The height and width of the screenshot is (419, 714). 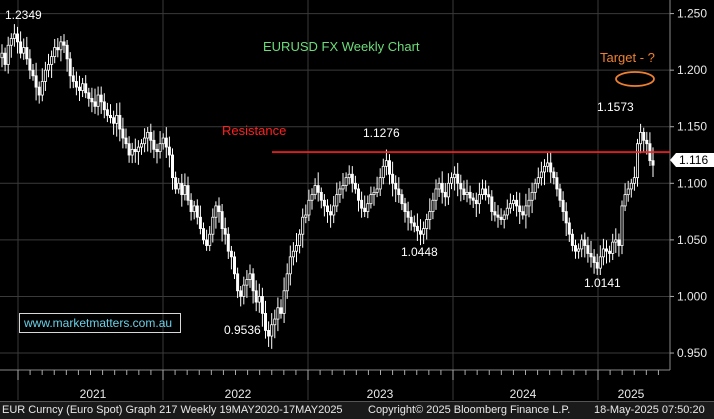 I want to click on y-tick-label: 1.150, so click(x=692, y=127).